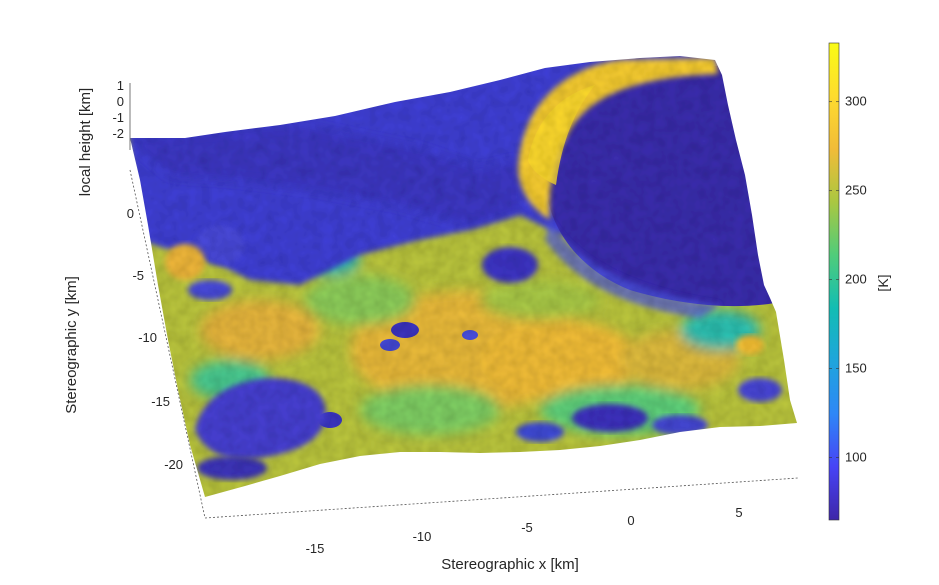 The width and height of the screenshot is (939, 585). Describe the element at coordinates (856, 101) in the screenshot. I see `colorbar-tick-label: 300` at that location.